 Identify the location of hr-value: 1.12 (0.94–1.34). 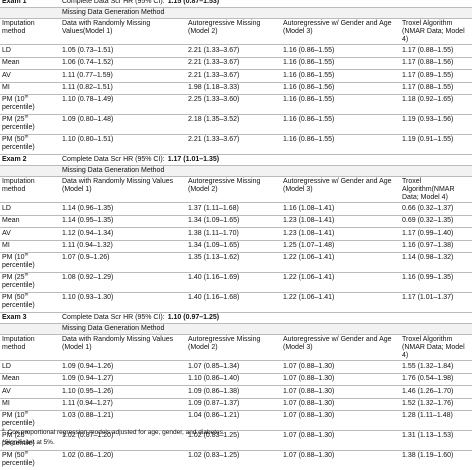
(87, 233).